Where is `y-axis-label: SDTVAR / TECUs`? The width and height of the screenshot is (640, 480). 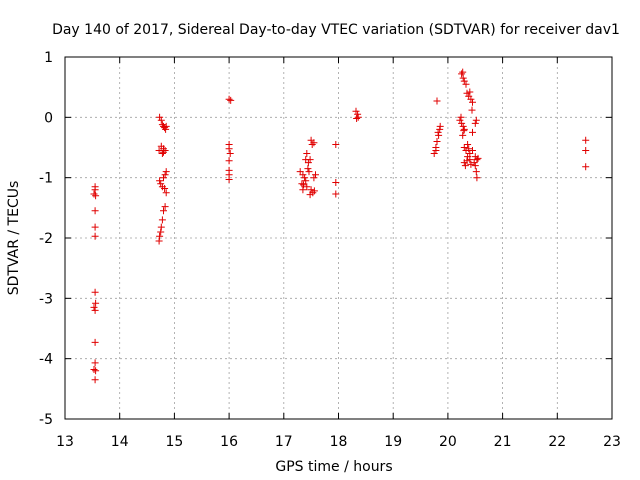
y-axis-label: SDTVAR / TECUs is located at coordinates (14, 238).